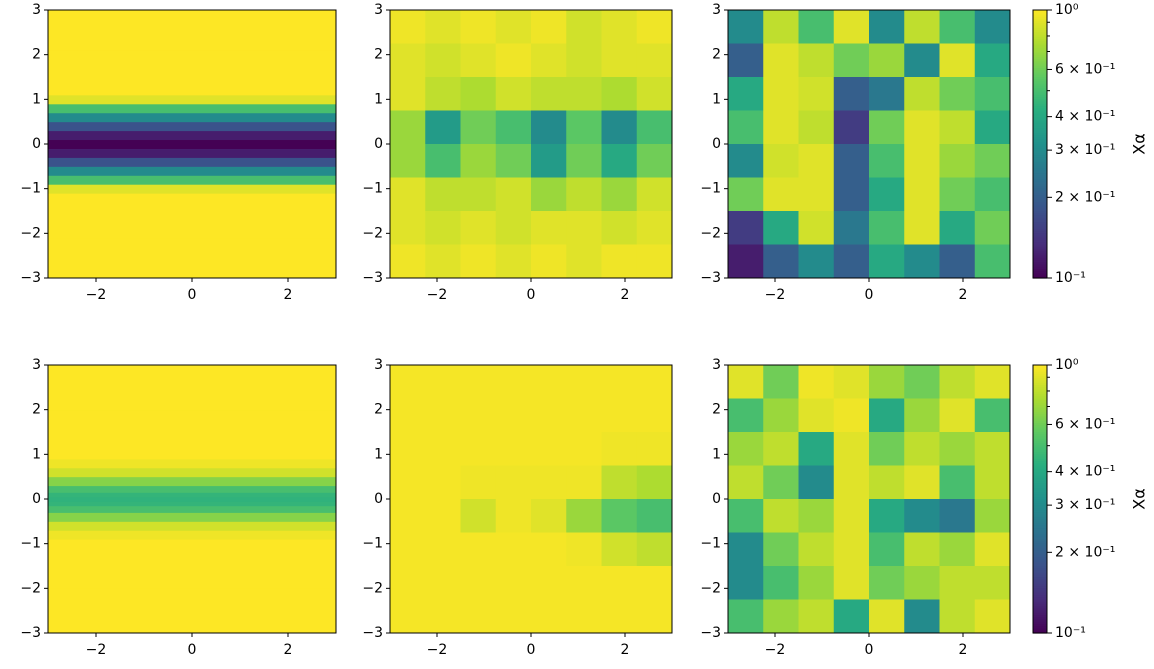 The width and height of the screenshot is (1154, 669). Describe the element at coordinates (1085, 69) in the screenshot. I see `colorbar-tick-label: 6 × 10⁻¹` at that location.